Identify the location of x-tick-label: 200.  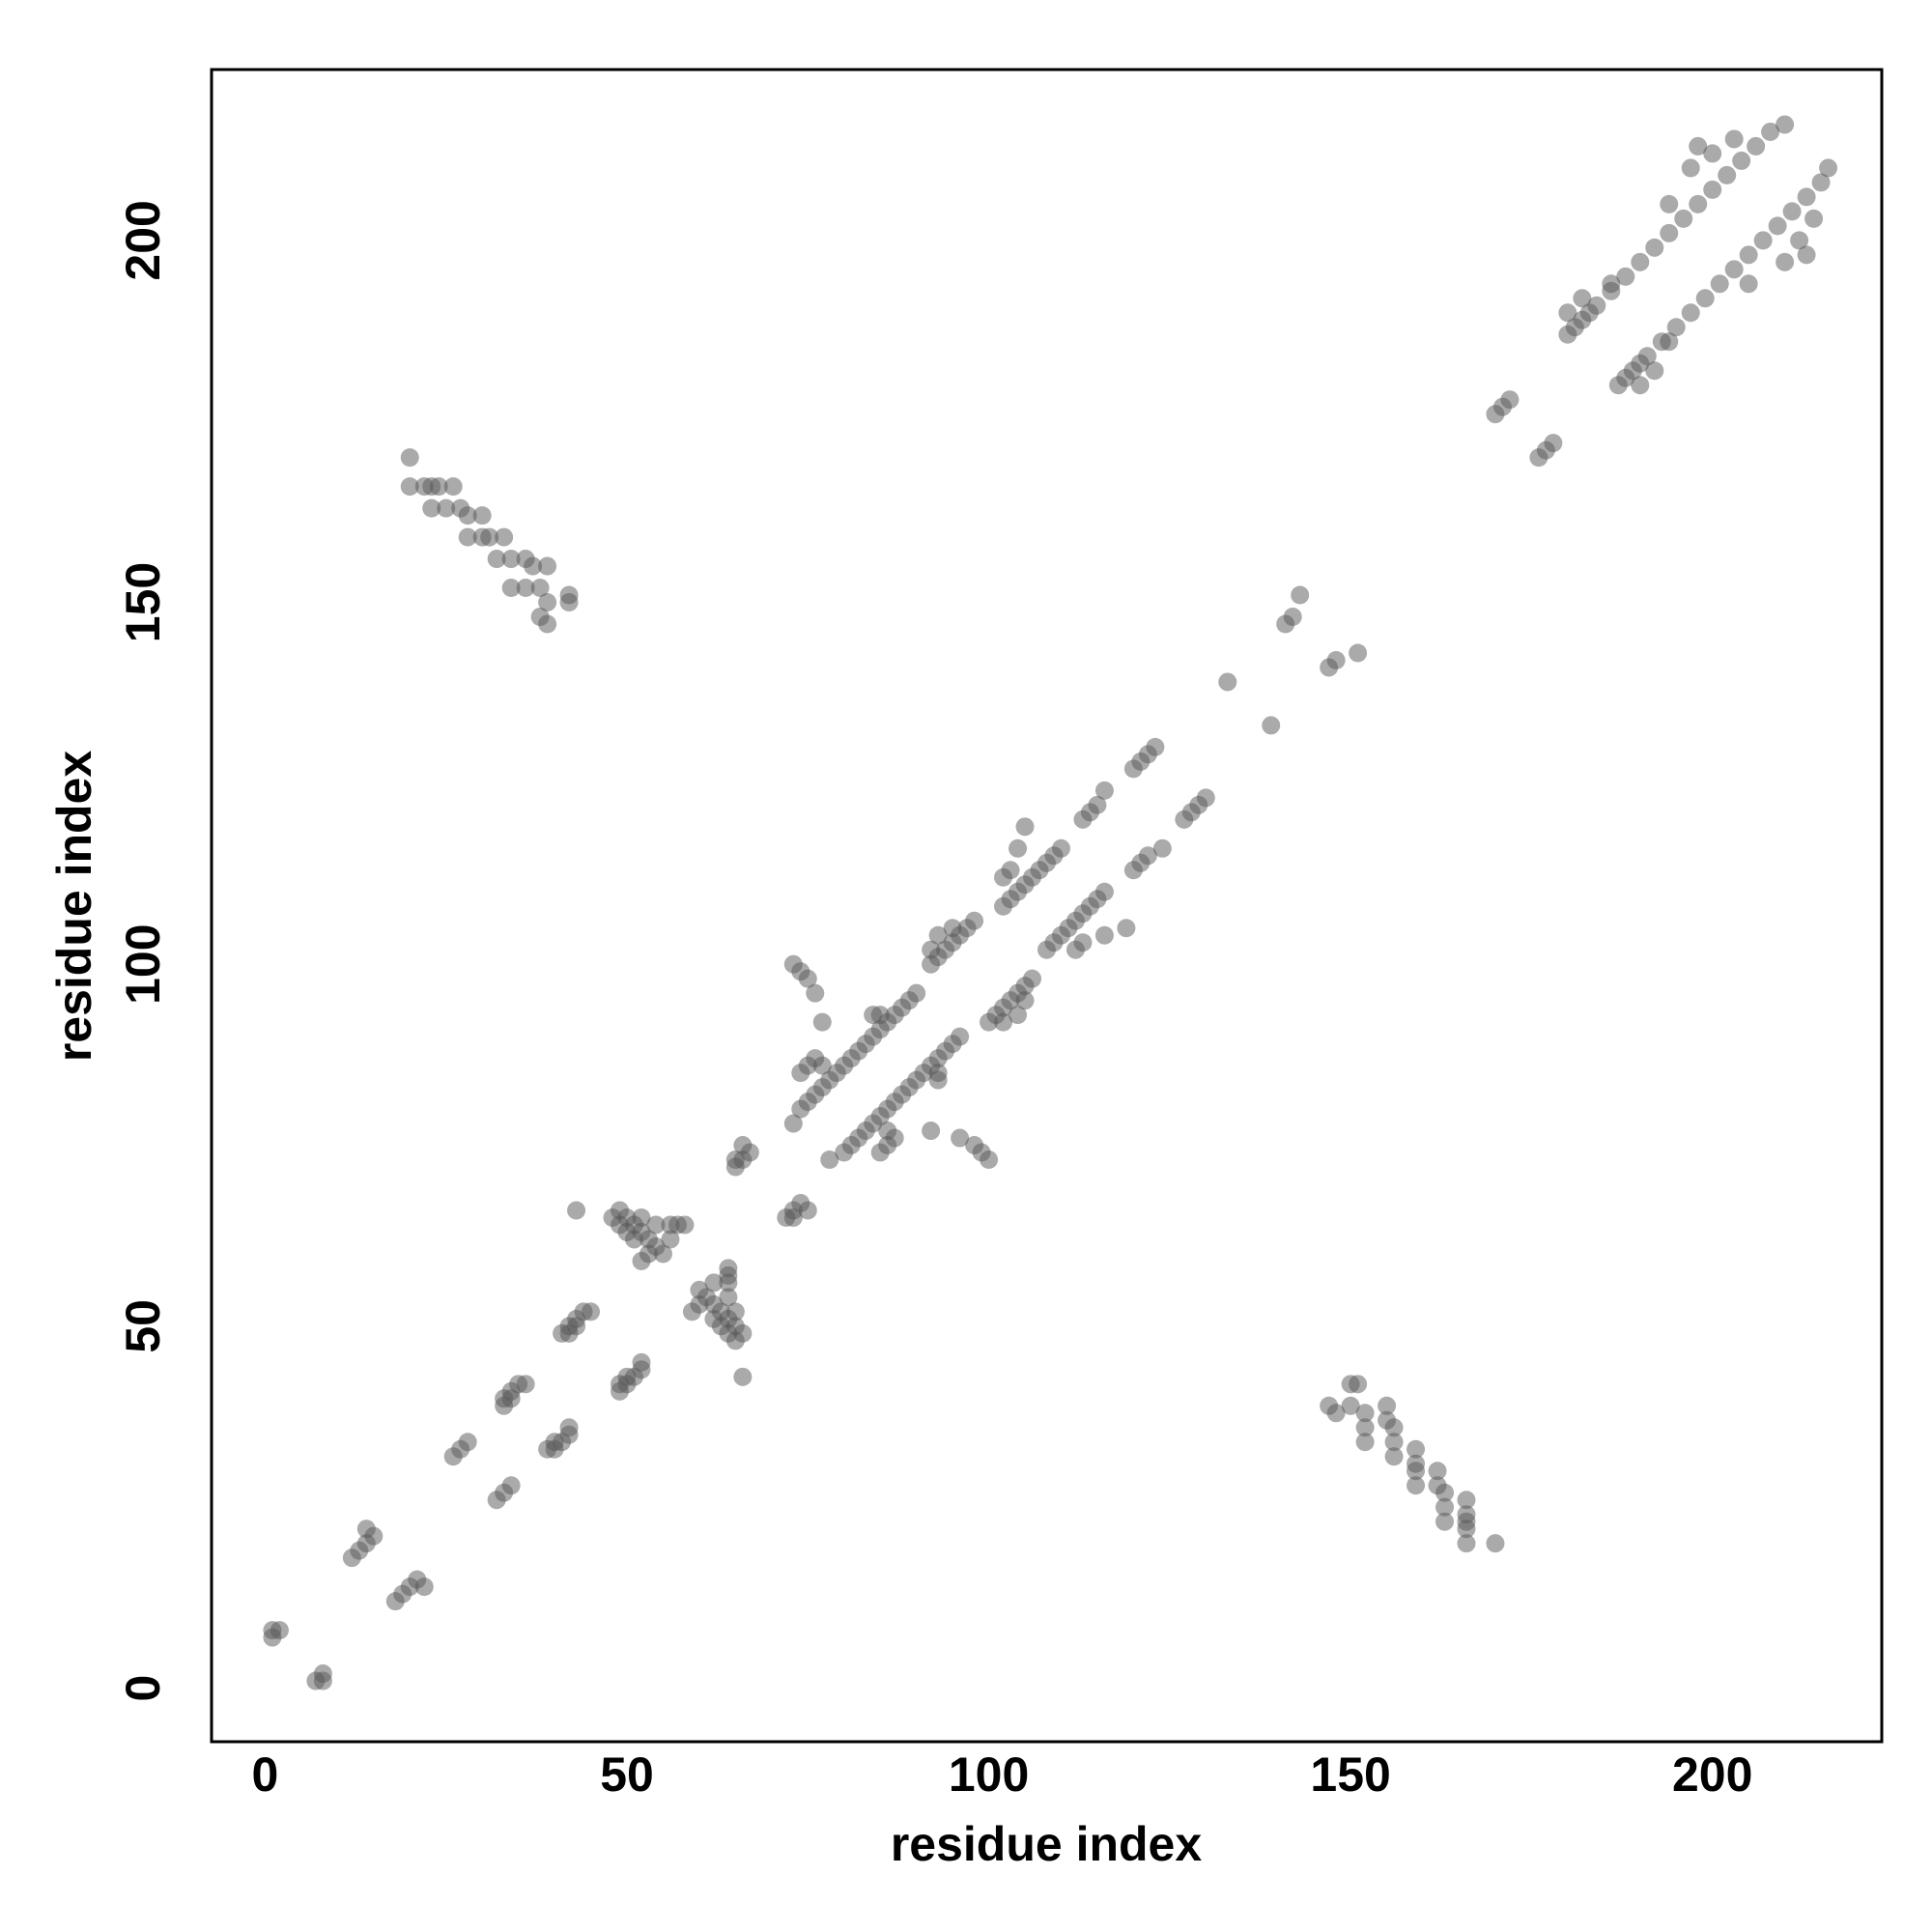
(1712, 1774).